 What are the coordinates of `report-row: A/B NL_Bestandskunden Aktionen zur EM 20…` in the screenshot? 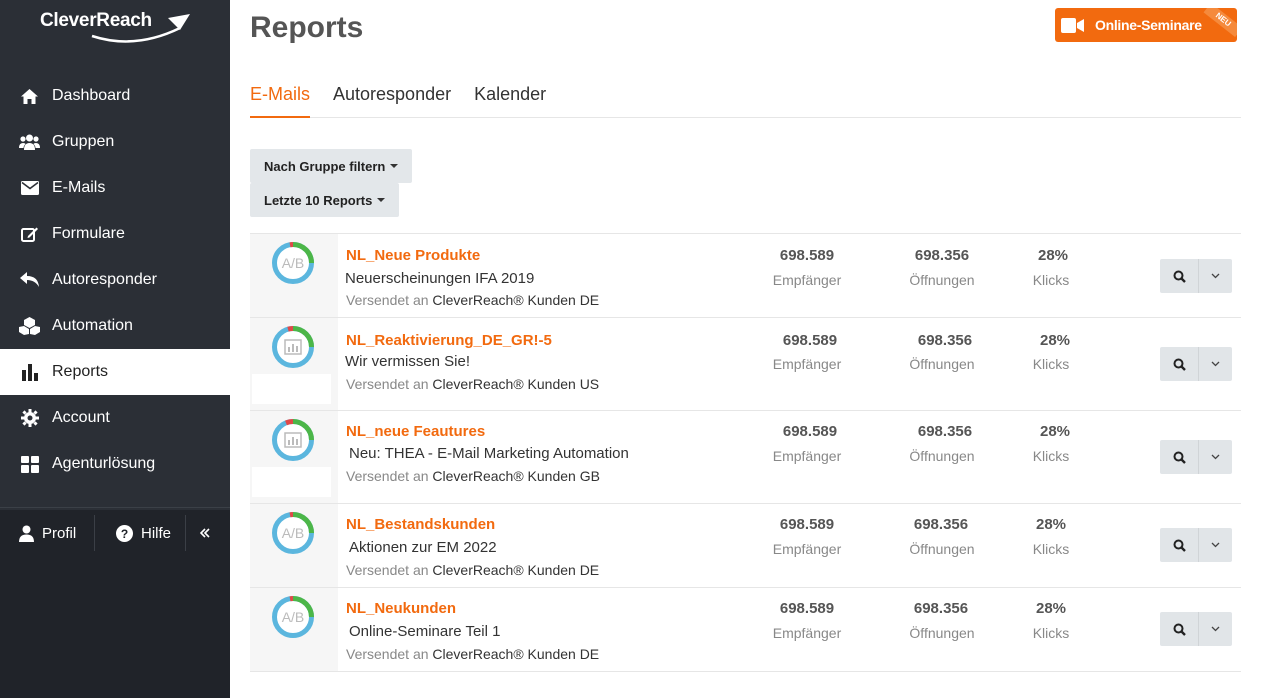 It's located at (745, 546).